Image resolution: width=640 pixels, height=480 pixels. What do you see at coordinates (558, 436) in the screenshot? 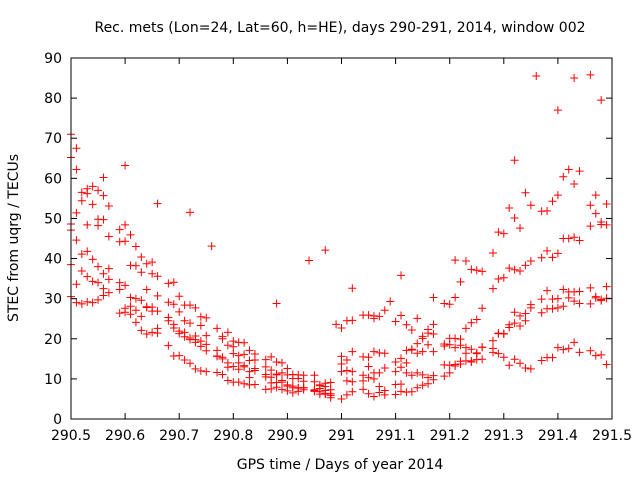
I see `x-tick-label: 291.4` at bounding box center [558, 436].